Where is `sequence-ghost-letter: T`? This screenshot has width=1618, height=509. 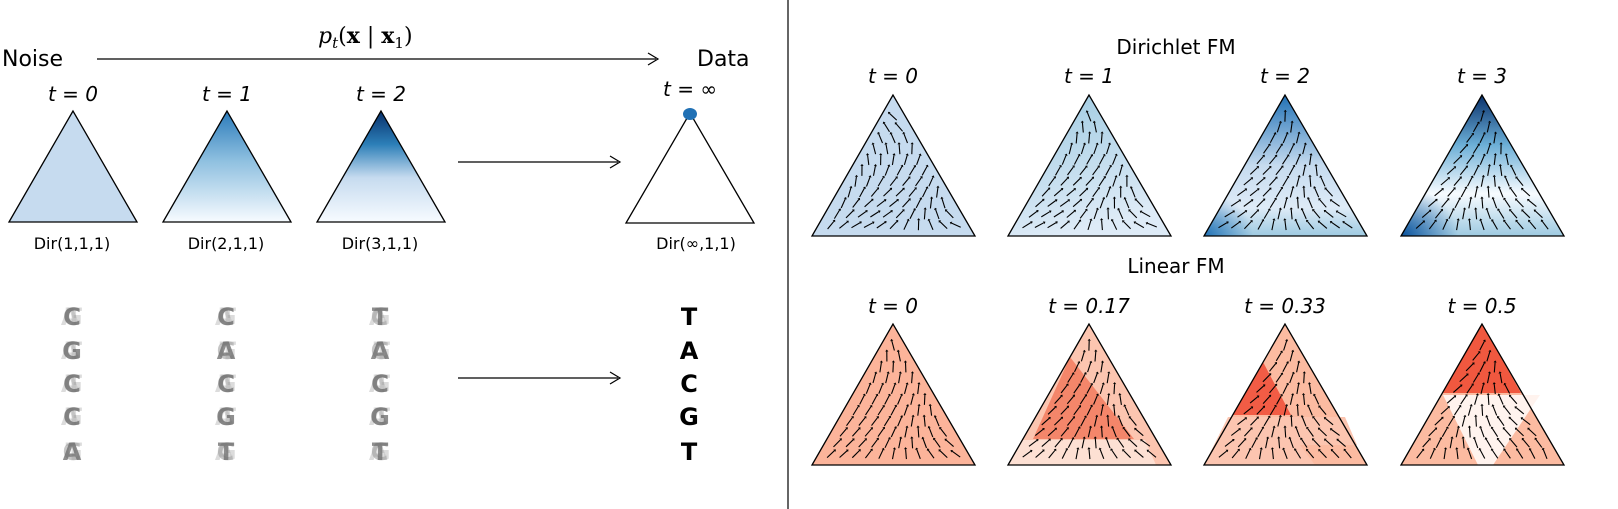 sequence-ghost-letter: T is located at coordinates (74, 384).